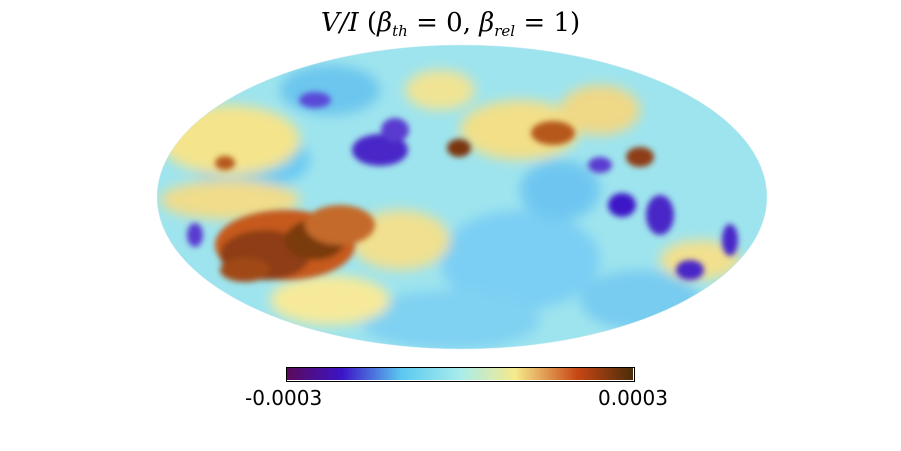  Describe the element at coordinates (454, 23) in the screenshot. I see `title-beta-th-value: 0` at that location.